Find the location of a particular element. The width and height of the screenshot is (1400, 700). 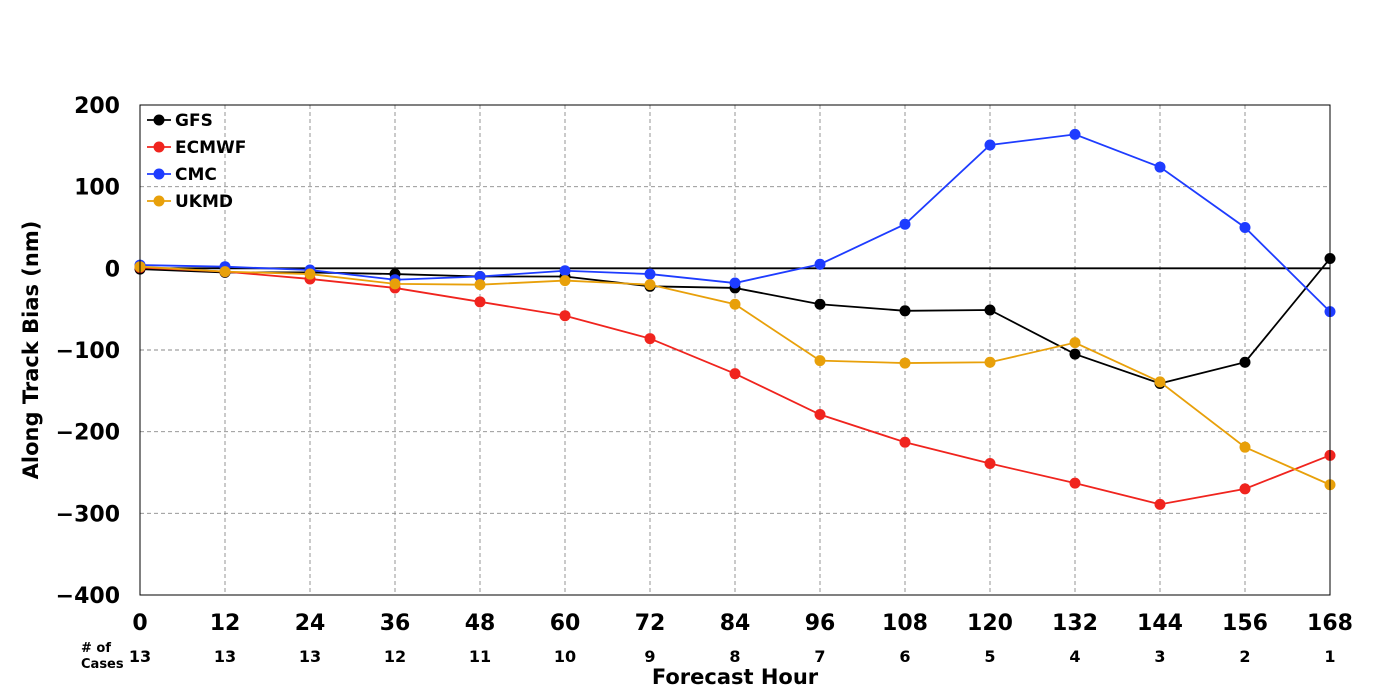

case-count: 3 is located at coordinates (1159, 656).